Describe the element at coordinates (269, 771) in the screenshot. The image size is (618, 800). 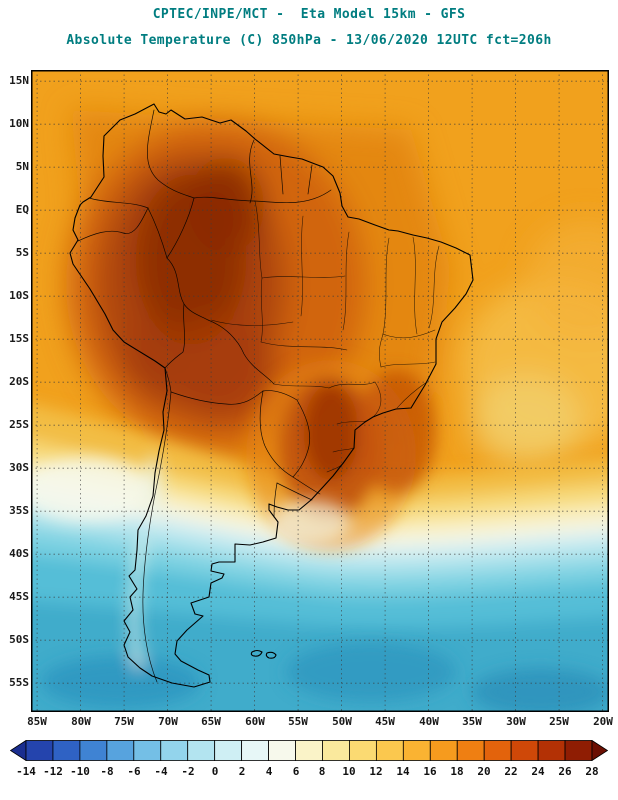
I see `cbar-tick: 4` at that location.